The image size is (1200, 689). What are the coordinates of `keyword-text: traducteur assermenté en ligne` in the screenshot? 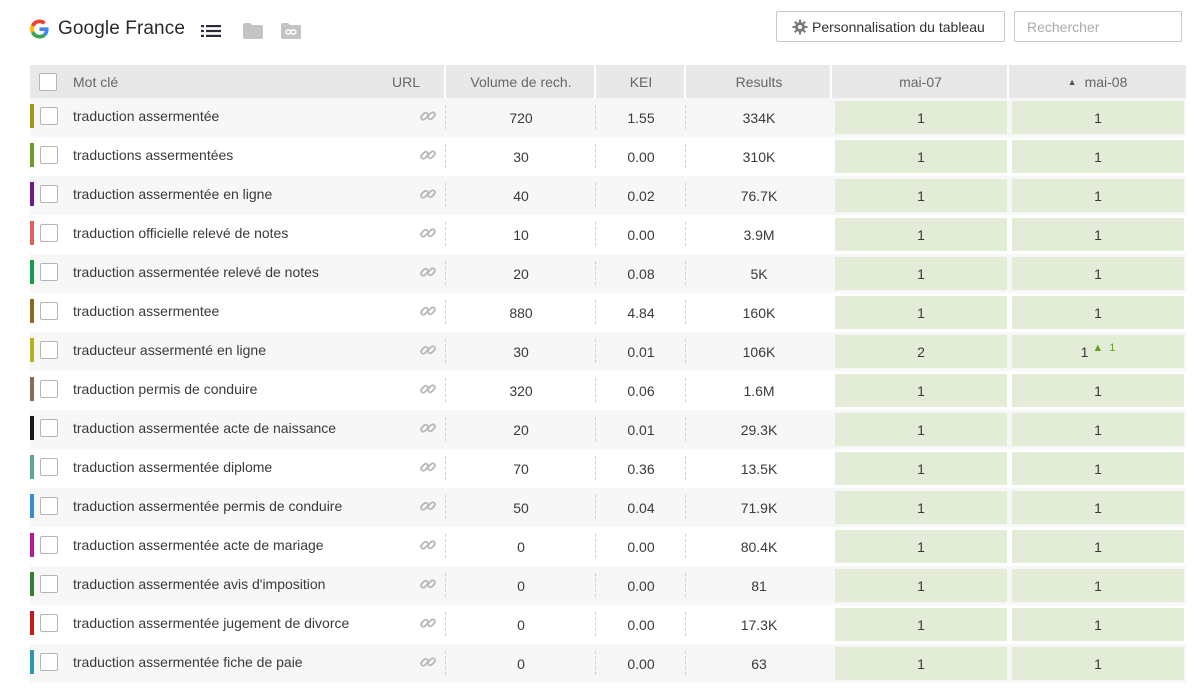 It's located at (169, 349).